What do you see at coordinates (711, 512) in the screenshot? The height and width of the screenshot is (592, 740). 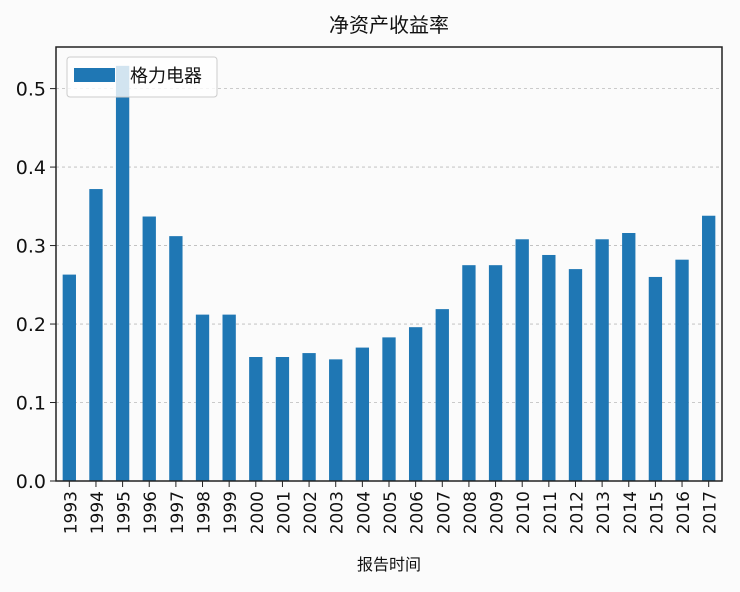 I see `x-tick-label: 2017` at bounding box center [711, 512].